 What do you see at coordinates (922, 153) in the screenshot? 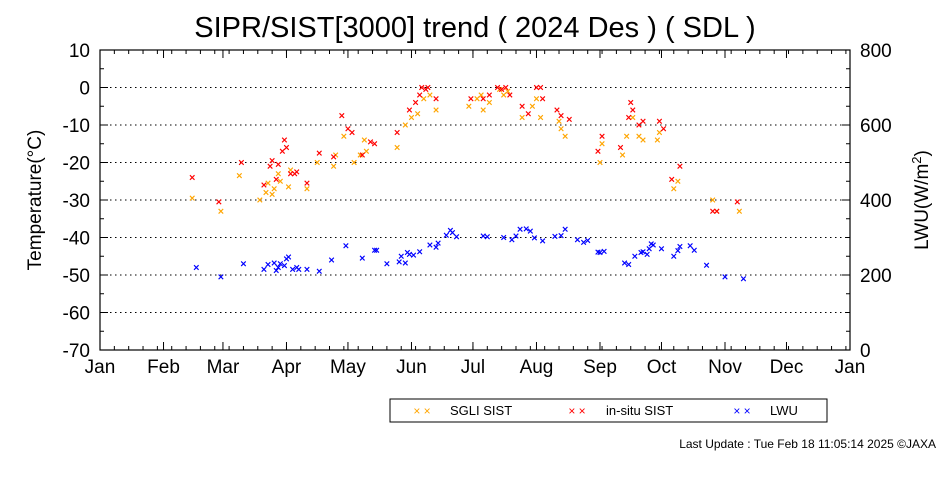
I see `y2-axis-label-end: )` at bounding box center [922, 153].